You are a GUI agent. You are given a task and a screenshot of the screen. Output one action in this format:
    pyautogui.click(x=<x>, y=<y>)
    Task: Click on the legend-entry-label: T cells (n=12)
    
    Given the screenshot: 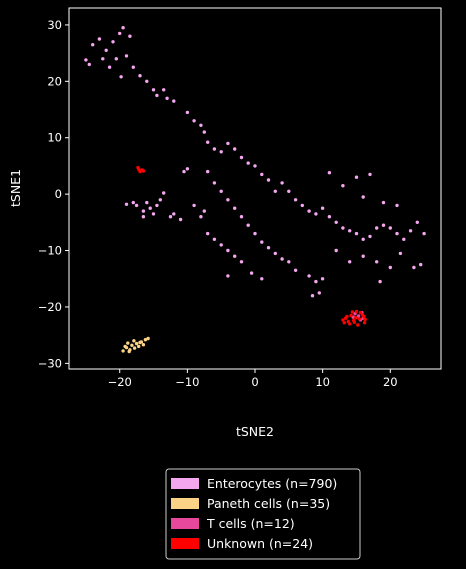 What is the action you would take?
    pyautogui.click(x=250, y=523)
    